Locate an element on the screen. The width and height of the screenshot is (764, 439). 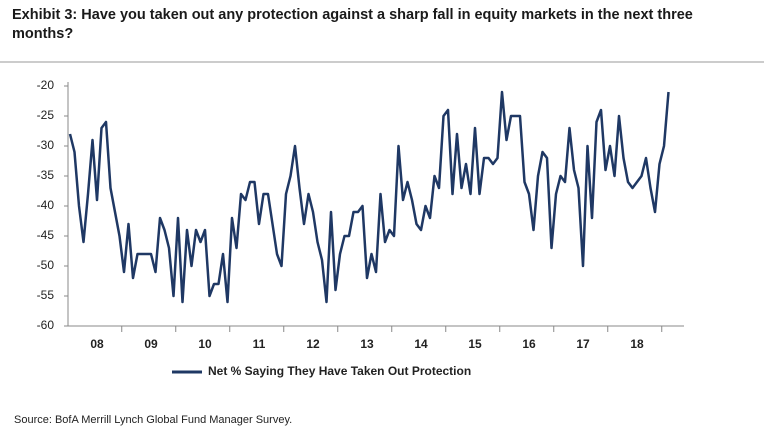
y-tick-label: -40 is located at coordinates (46, 205).